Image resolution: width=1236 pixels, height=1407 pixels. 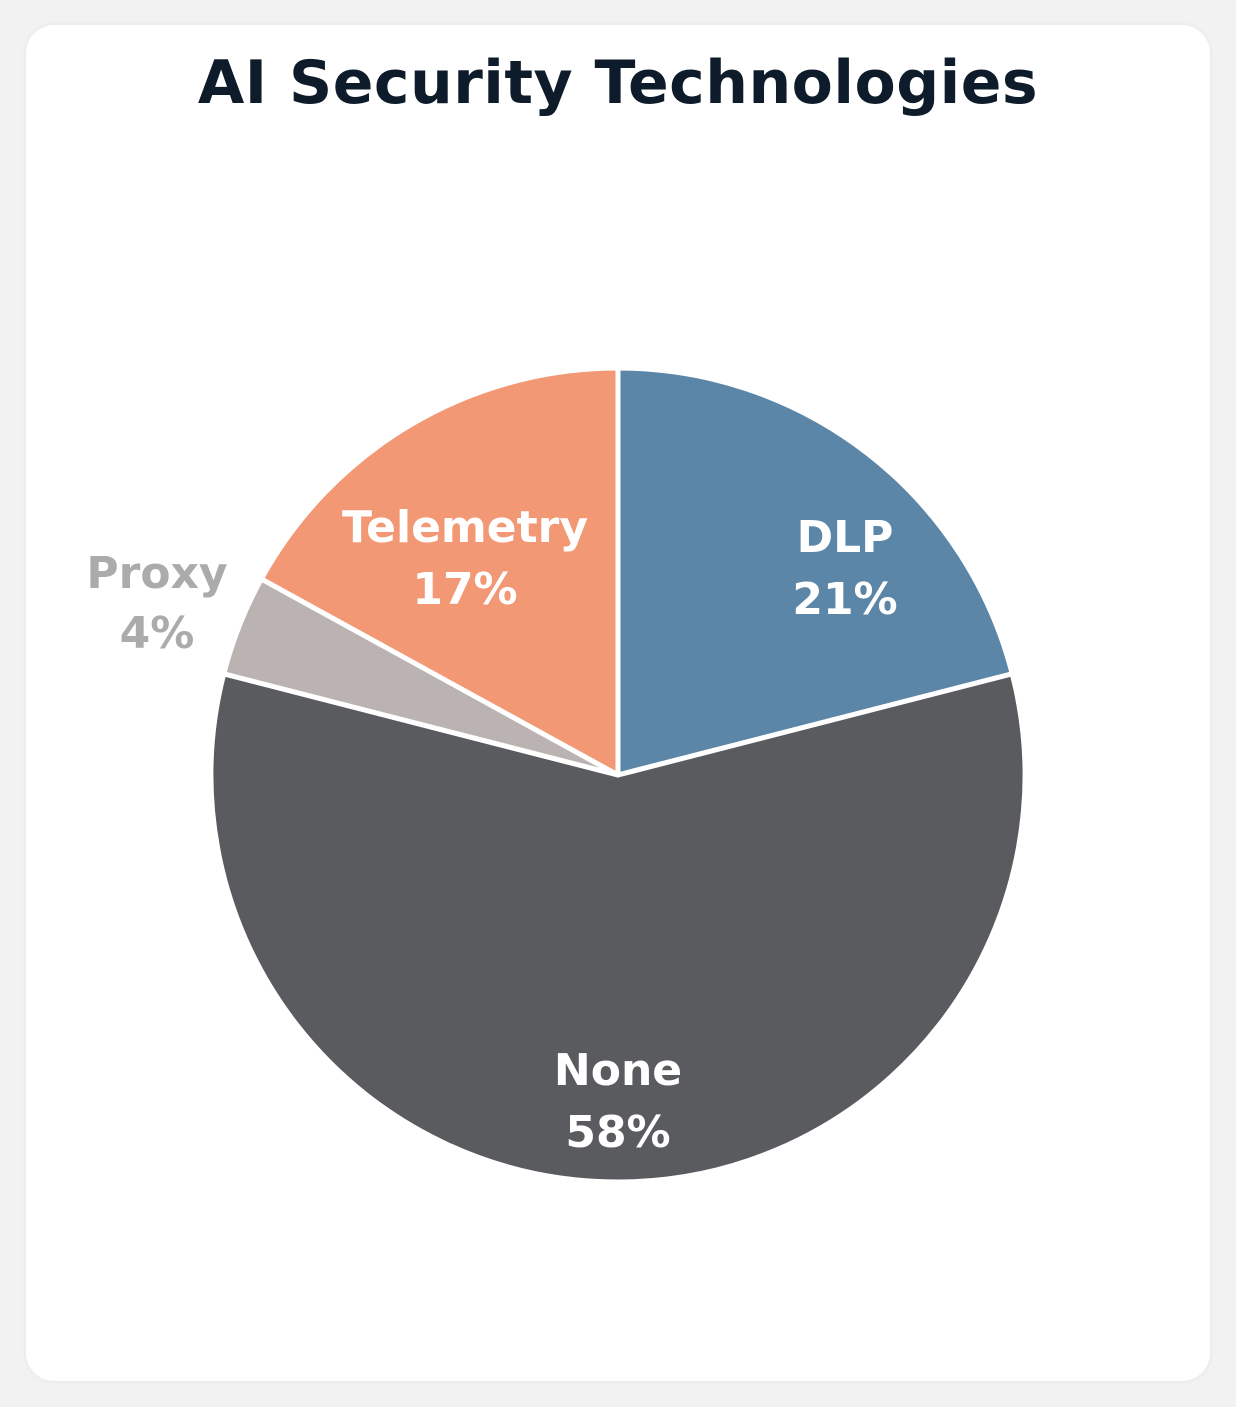 I want to click on pie-slice-telemetry, so click(x=439, y=571).